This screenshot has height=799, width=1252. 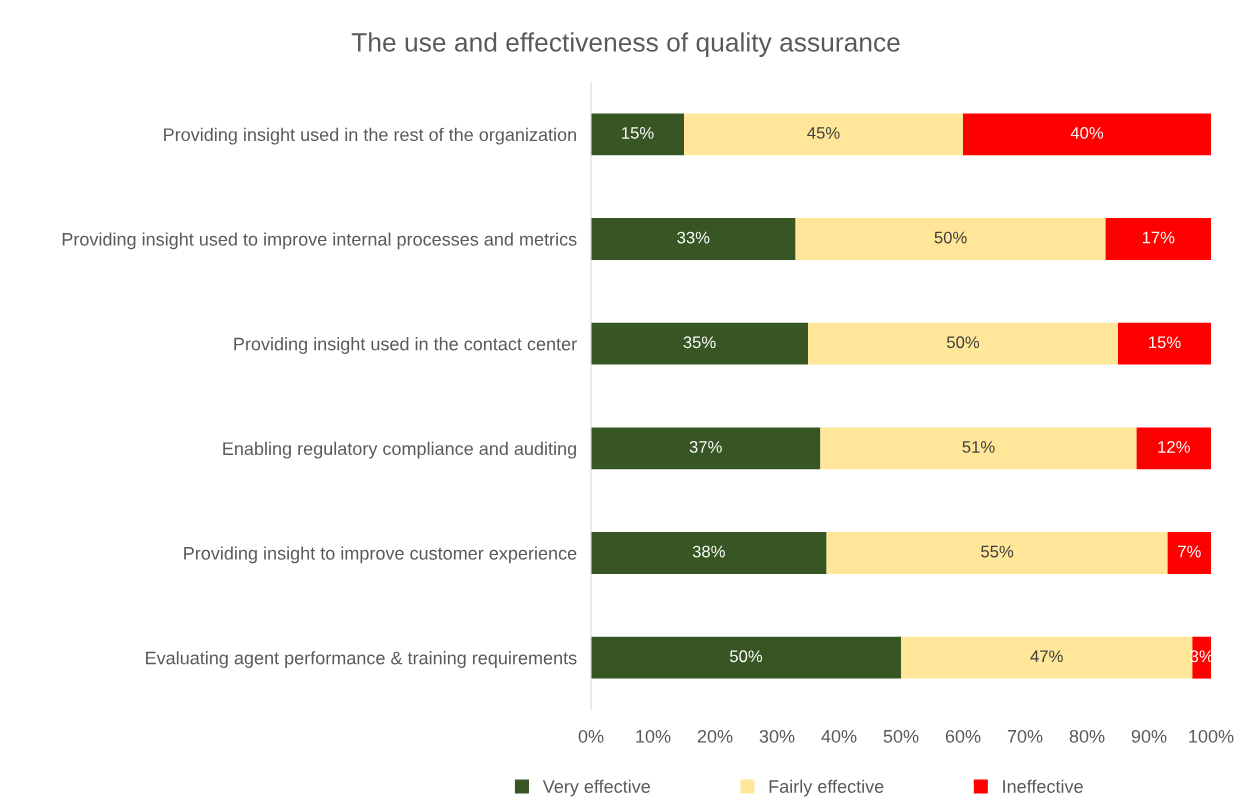 I want to click on data-label: 40%, so click(x=1087, y=133).